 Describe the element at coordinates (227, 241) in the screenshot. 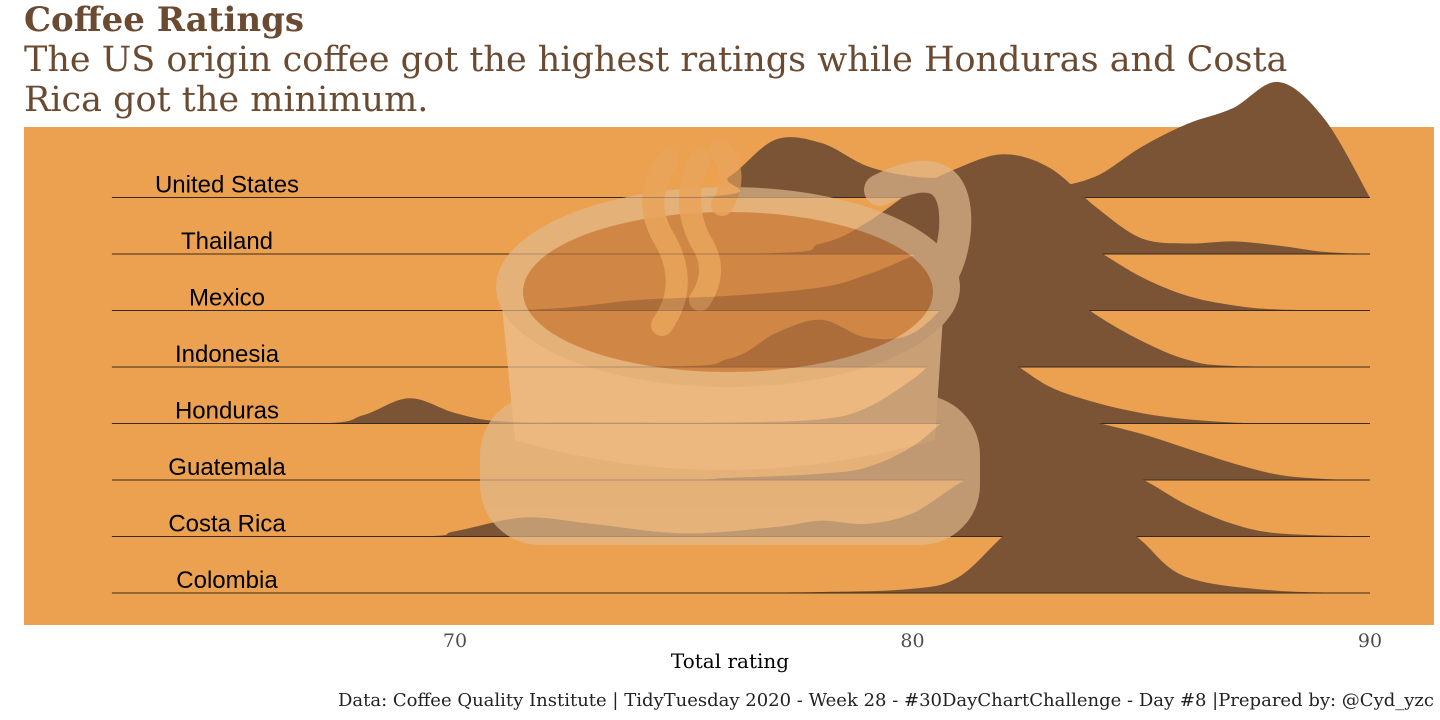

I see `category-label: Thailand` at that location.